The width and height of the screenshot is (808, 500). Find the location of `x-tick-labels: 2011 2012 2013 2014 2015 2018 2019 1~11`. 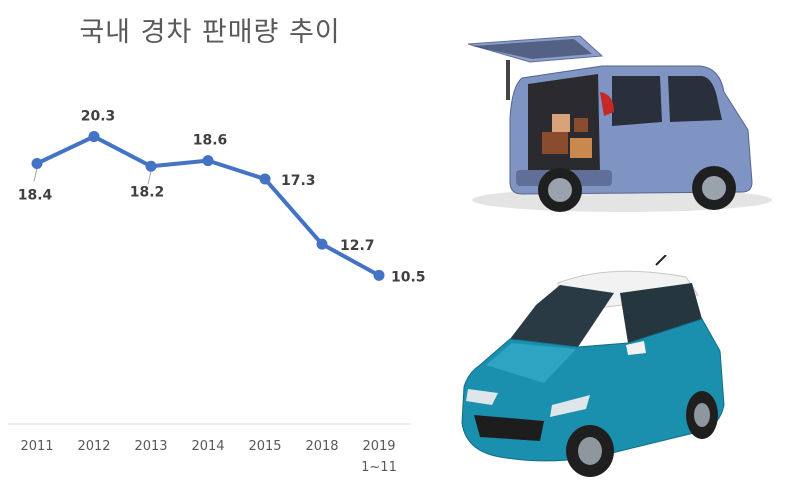

x-tick-labels: 2011 2012 2013 2014 2015 2018 2019 1~11 is located at coordinates (208, 457).